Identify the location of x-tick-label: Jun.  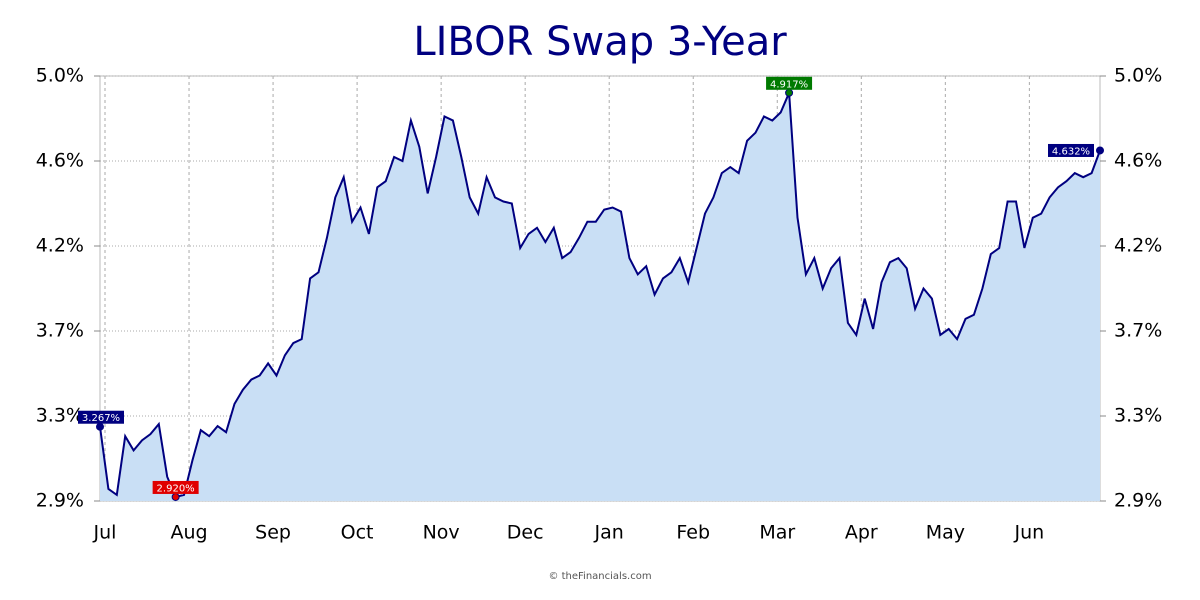
(1029, 533).